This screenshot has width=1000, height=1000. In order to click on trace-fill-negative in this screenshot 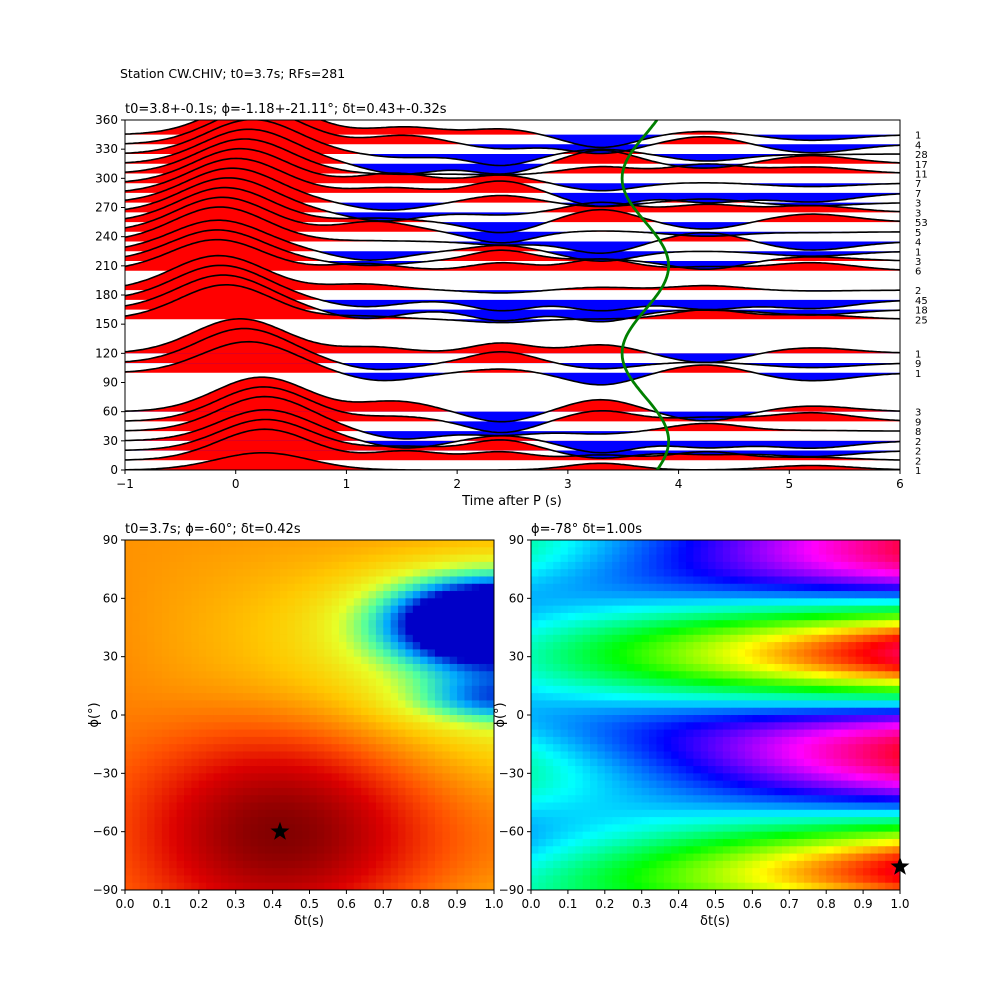, I will do `click(512, 366)`.